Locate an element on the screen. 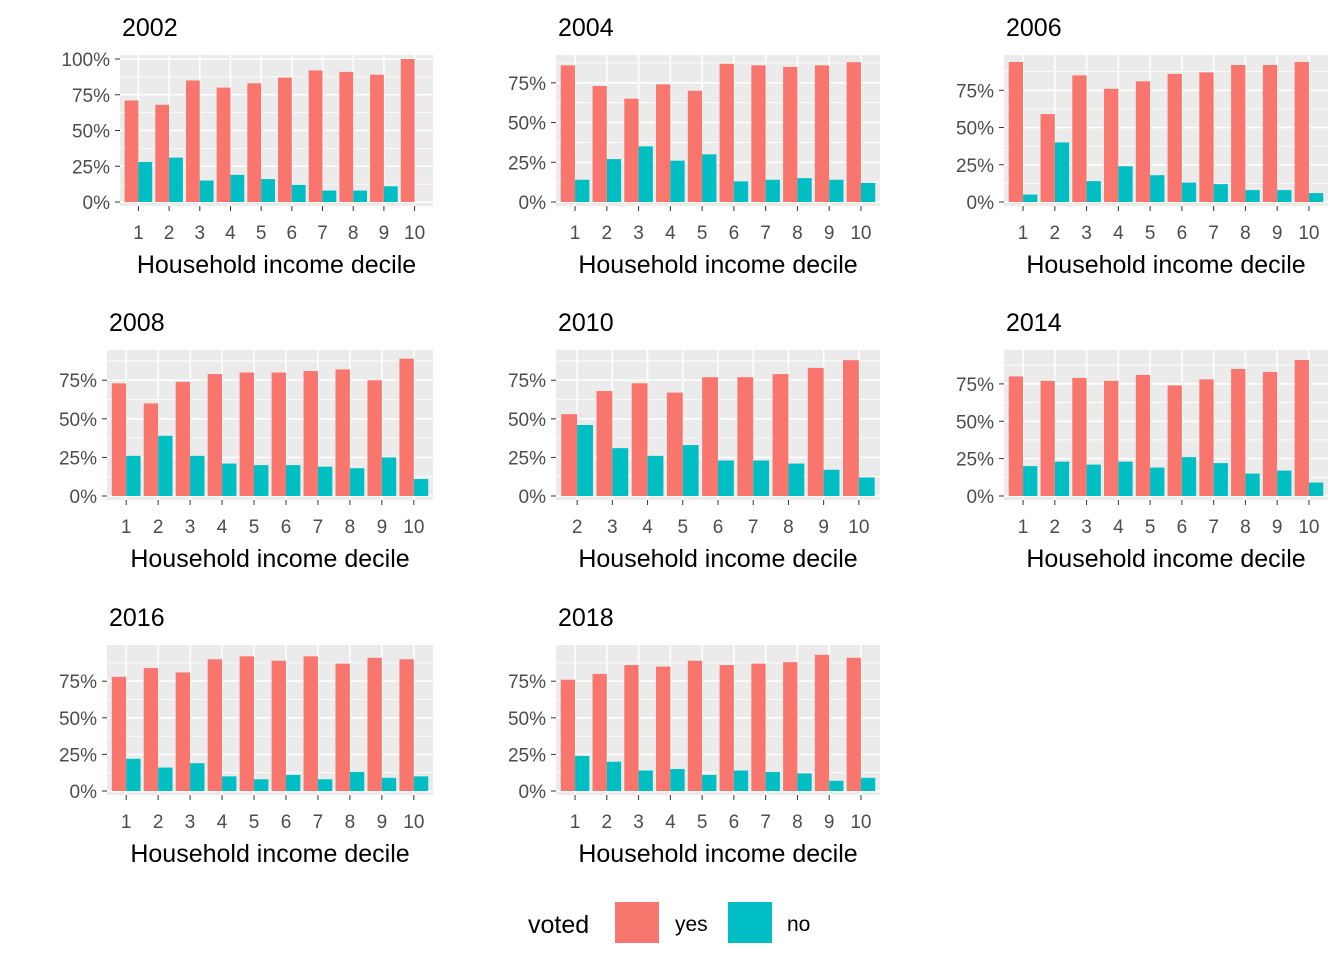 This screenshot has width=1344, height=960. y-tick-label: 50% is located at coordinates (975, 422).